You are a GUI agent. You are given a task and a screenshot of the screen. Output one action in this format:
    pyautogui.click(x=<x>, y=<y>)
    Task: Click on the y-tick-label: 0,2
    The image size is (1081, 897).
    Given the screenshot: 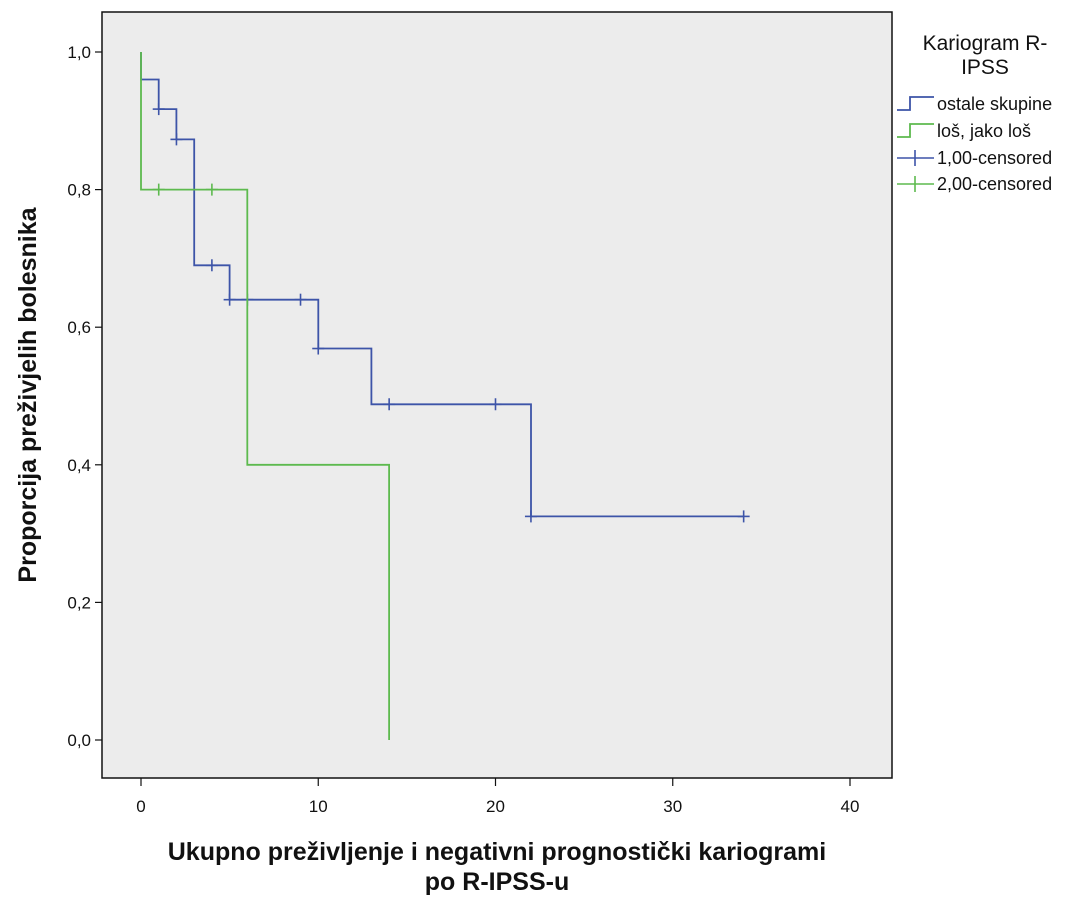 What is the action you would take?
    pyautogui.click(x=79, y=602)
    